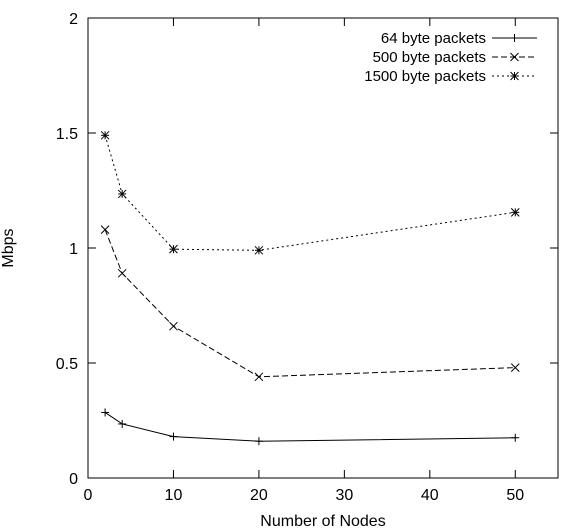  Describe the element at coordinates (8, 247) in the screenshot. I see `y-axis-title: Mbps` at that location.